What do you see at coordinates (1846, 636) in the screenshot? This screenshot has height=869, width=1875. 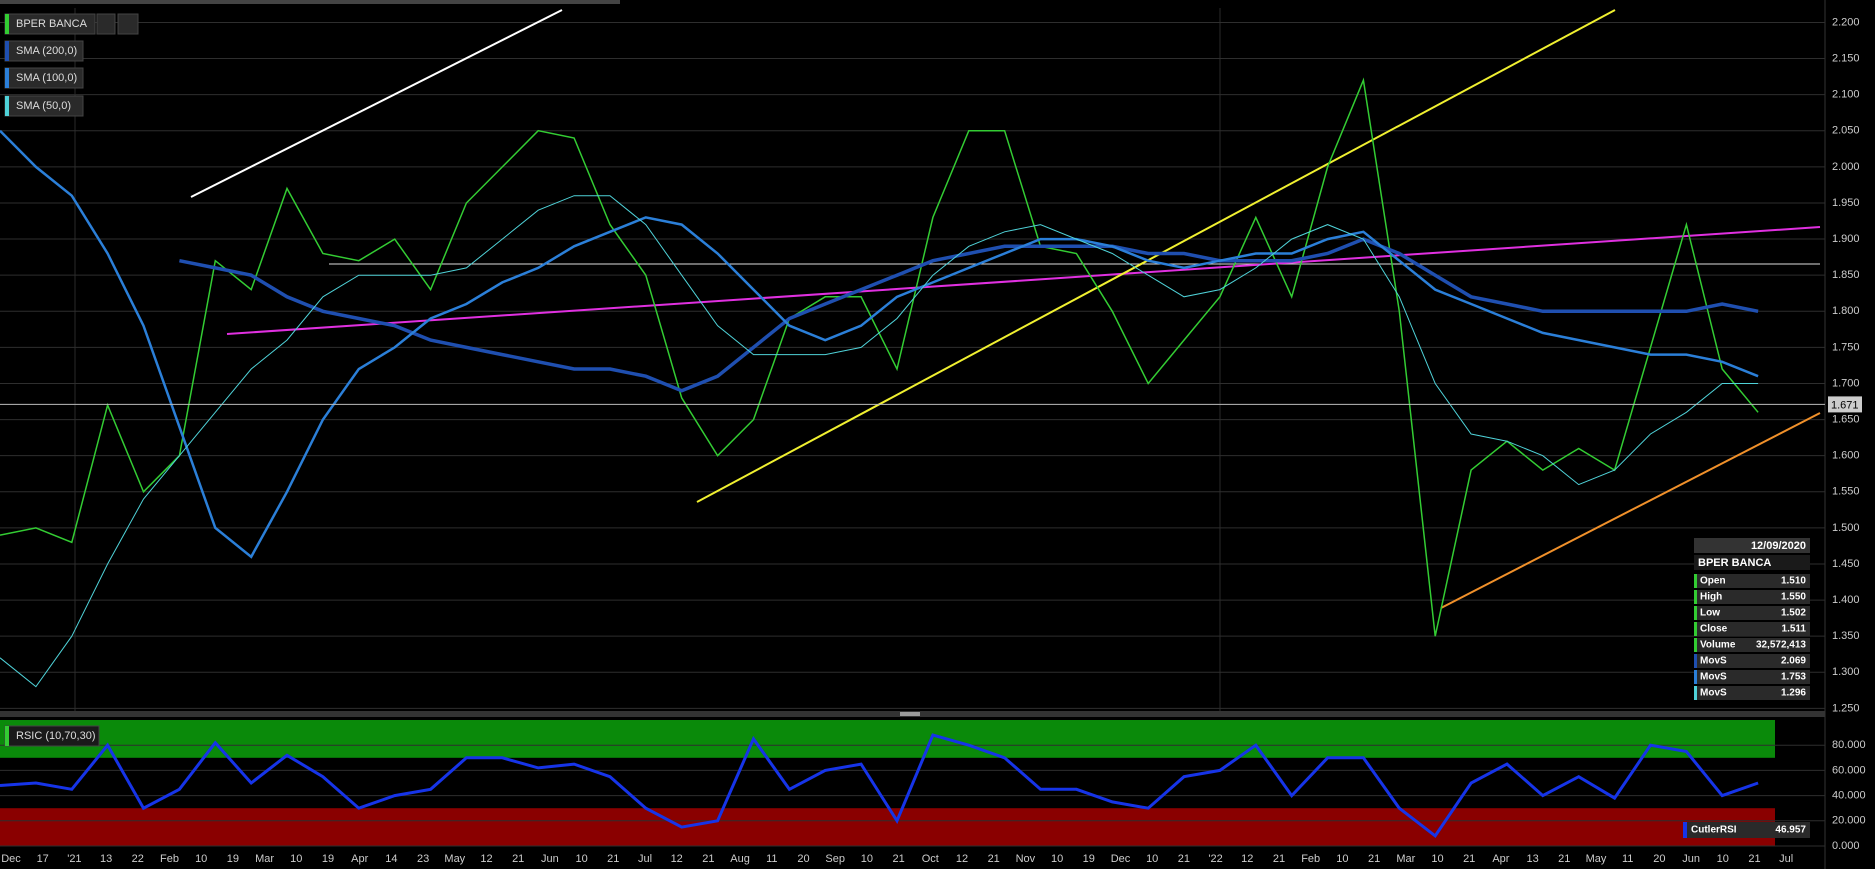 I see `y-tick-label: 1.350` at bounding box center [1846, 636].